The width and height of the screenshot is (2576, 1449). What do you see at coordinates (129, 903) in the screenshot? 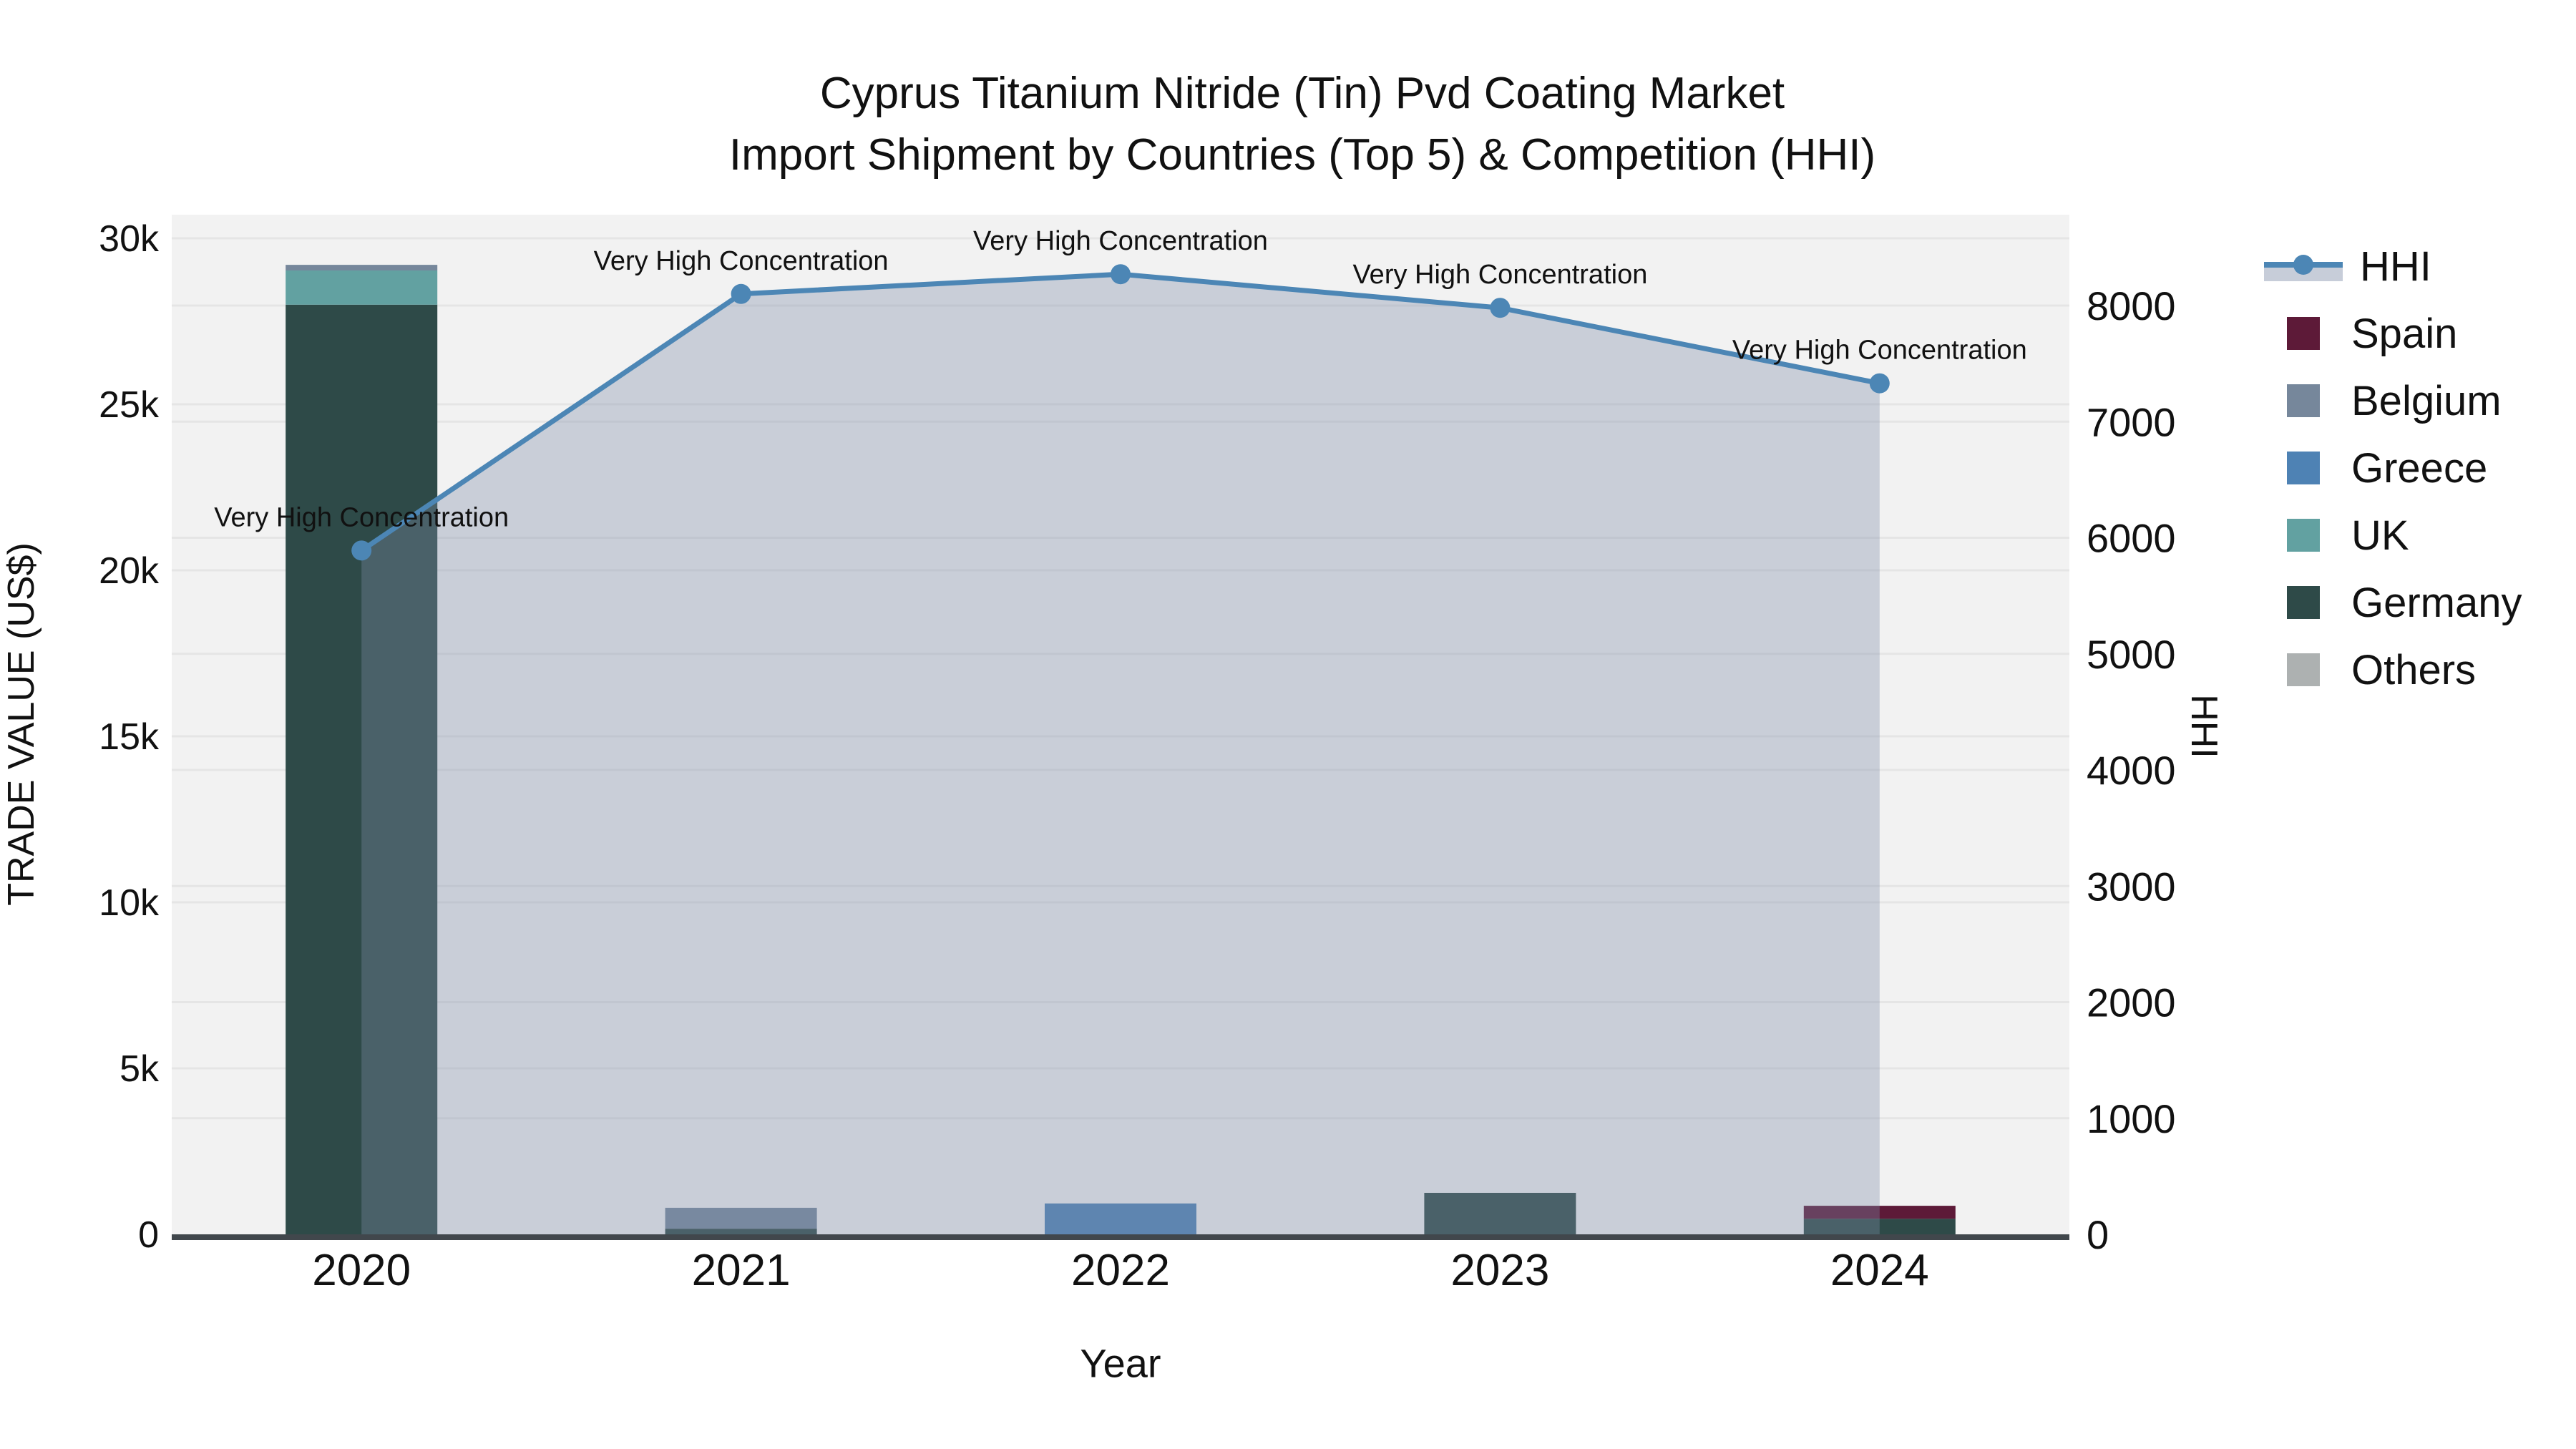
I see `left-tick-label: 10k` at bounding box center [129, 903].